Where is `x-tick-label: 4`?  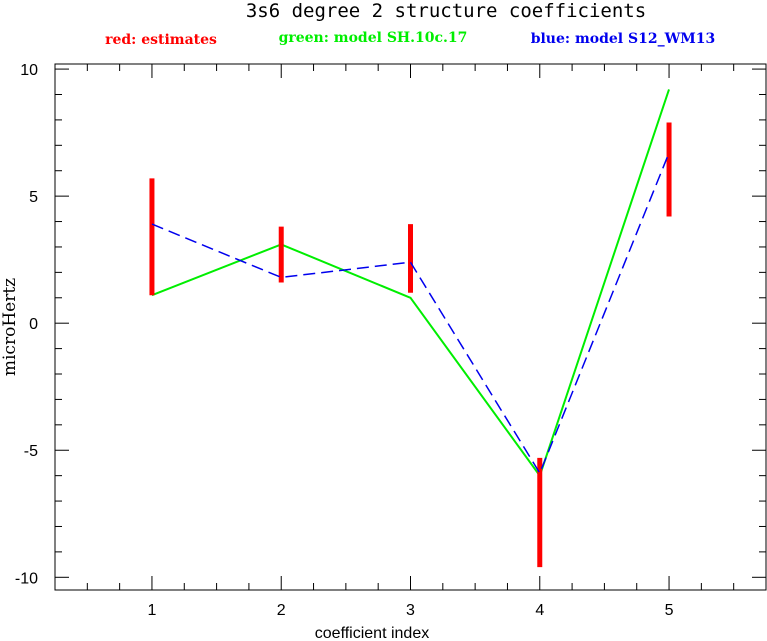 x-tick-label: 4 is located at coordinates (539, 610).